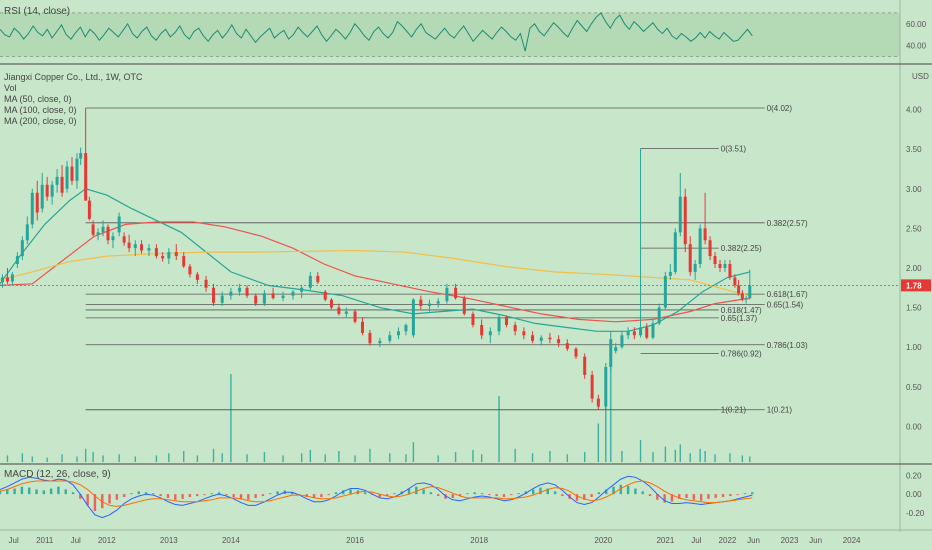 The width and height of the screenshot is (932, 550). What do you see at coordinates (787, 223) in the screenshot?
I see `fib-level-label: 0.382(2.57)` at bounding box center [787, 223].